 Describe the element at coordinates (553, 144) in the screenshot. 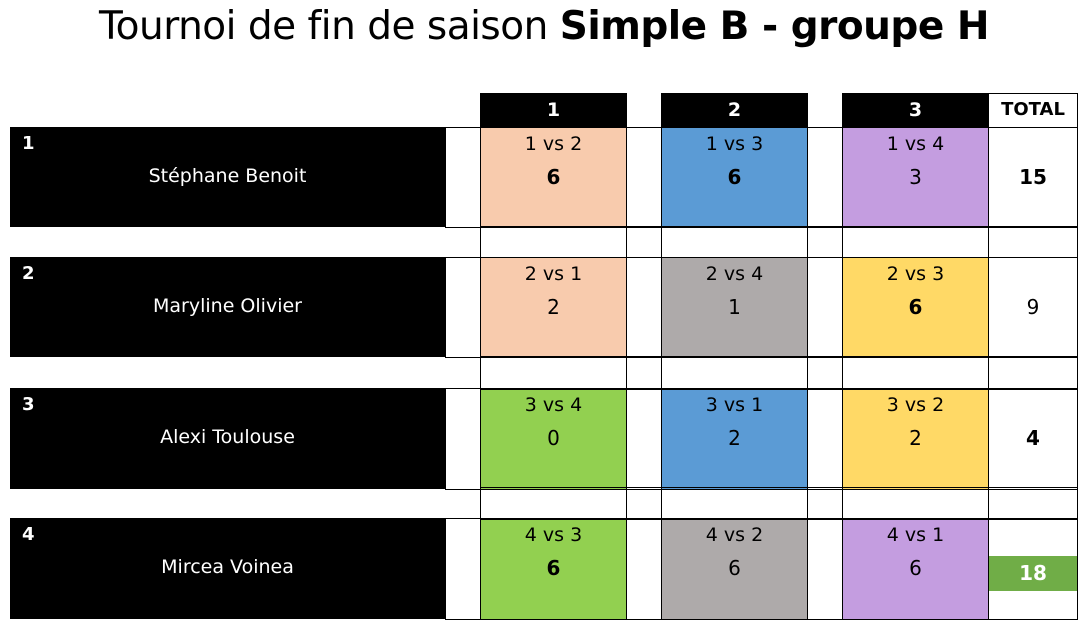

I see `match-label: 1 vs 2` at that location.